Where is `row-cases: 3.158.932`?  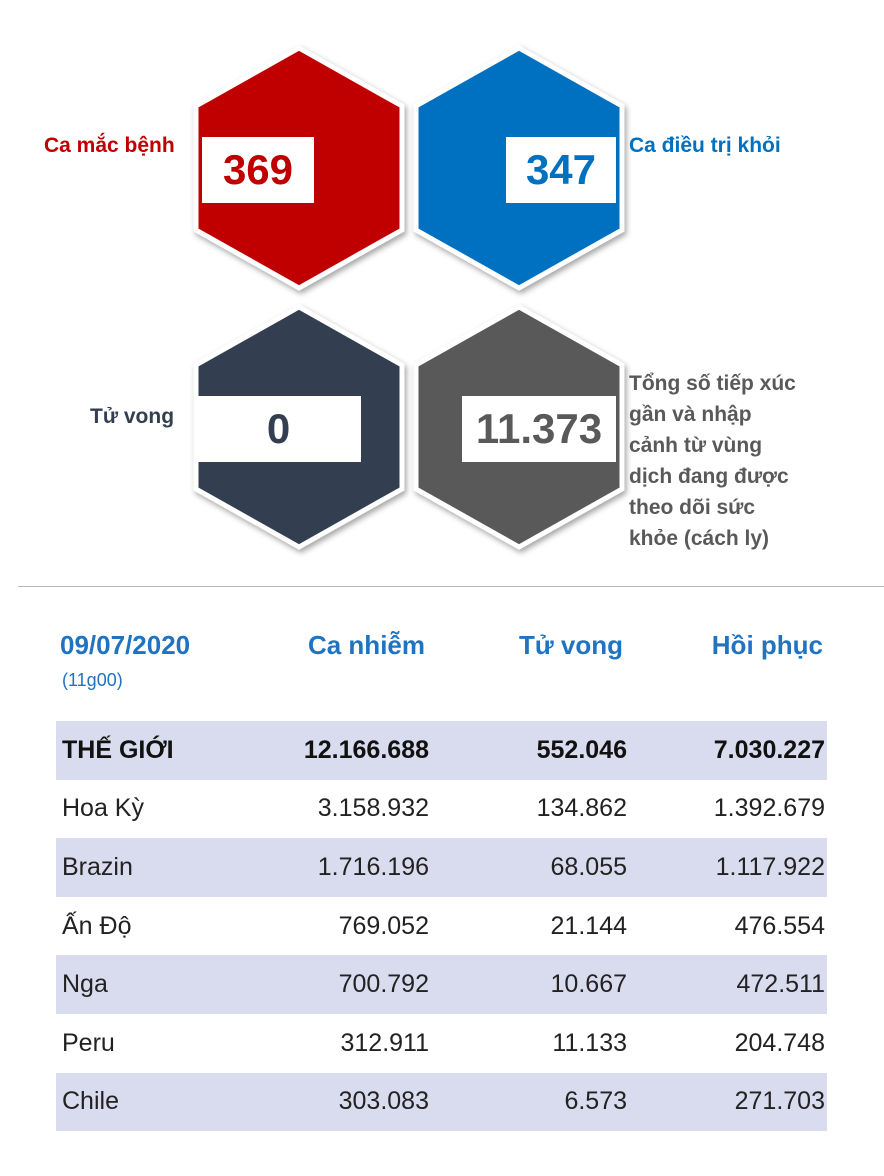 row-cases: 3.158.932 is located at coordinates (373, 808).